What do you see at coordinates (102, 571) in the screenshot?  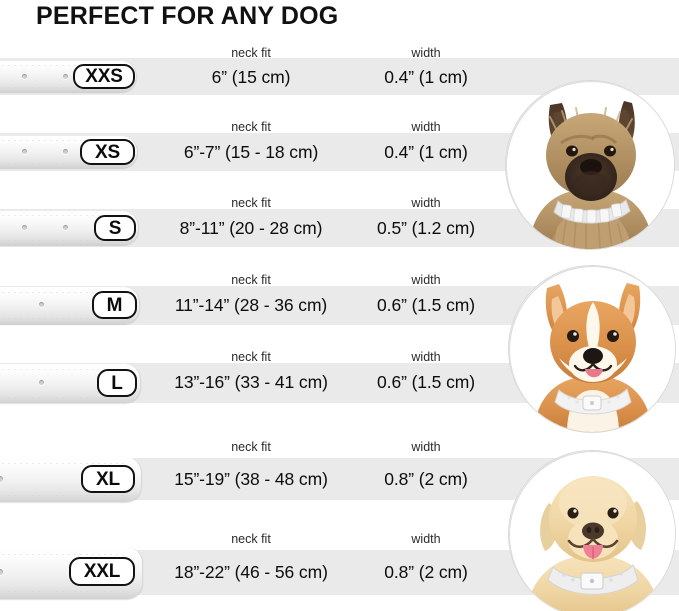 I see `size-badge: XXL` at bounding box center [102, 571].